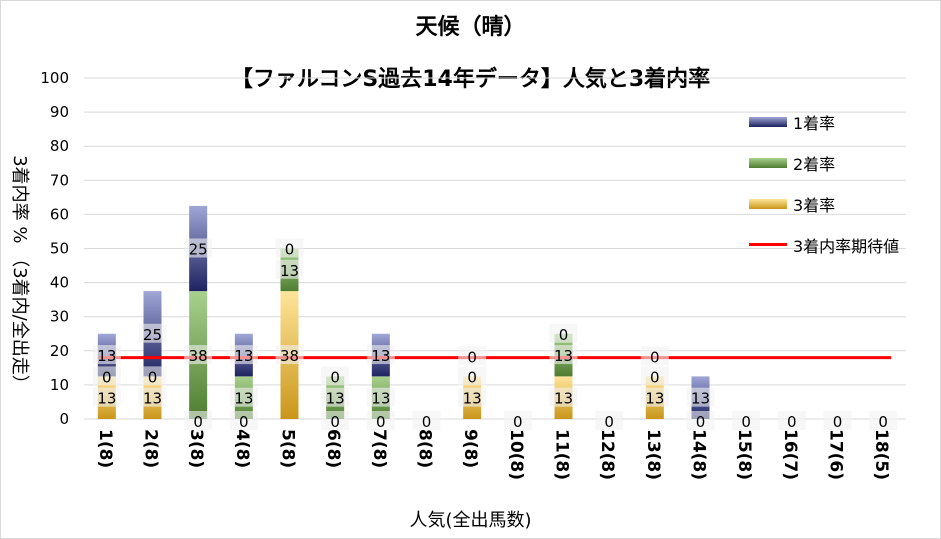 This screenshot has height=539, width=941. I want to click on legend-label: 3着率, so click(814, 205).